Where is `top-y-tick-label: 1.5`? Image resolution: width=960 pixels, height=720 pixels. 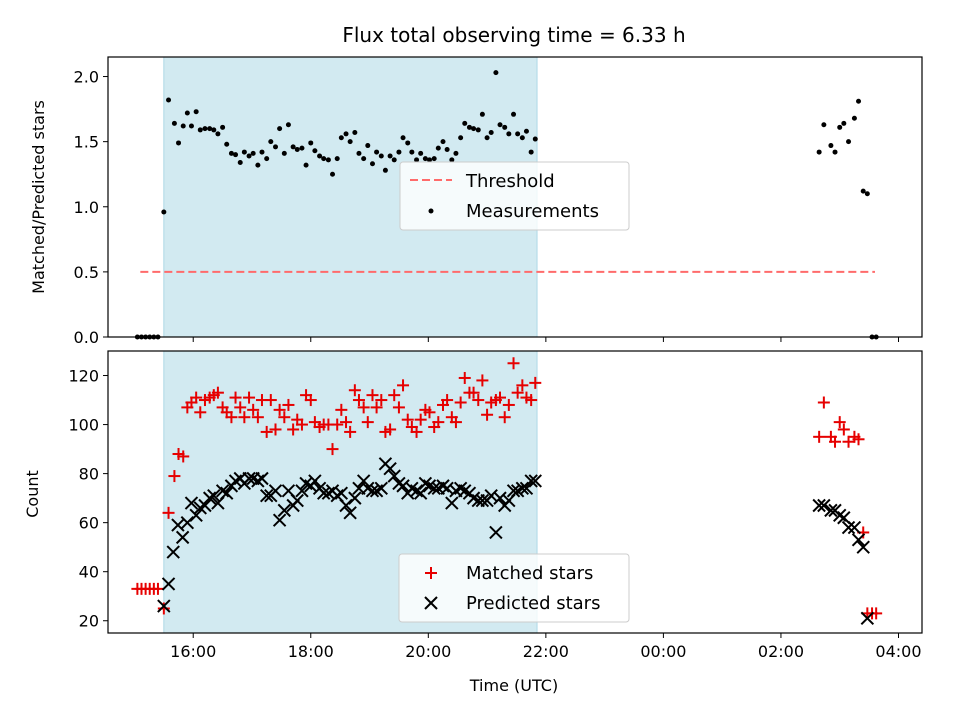 top-y-tick-label: 1.5 is located at coordinates (86, 142).